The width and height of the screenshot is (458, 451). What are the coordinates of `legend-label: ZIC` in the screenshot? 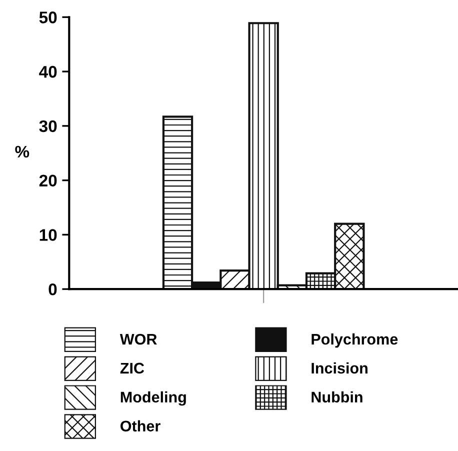 It's located at (132, 368).